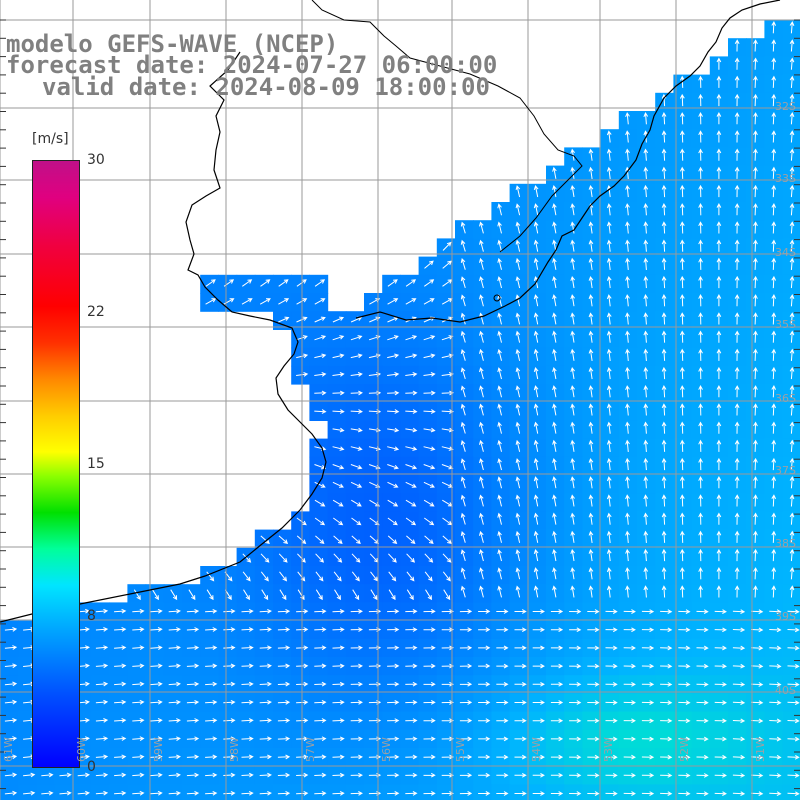 The image size is (800, 800). What do you see at coordinates (234, 749) in the screenshot?
I see `lon-label: 58W` at bounding box center [234, 749].